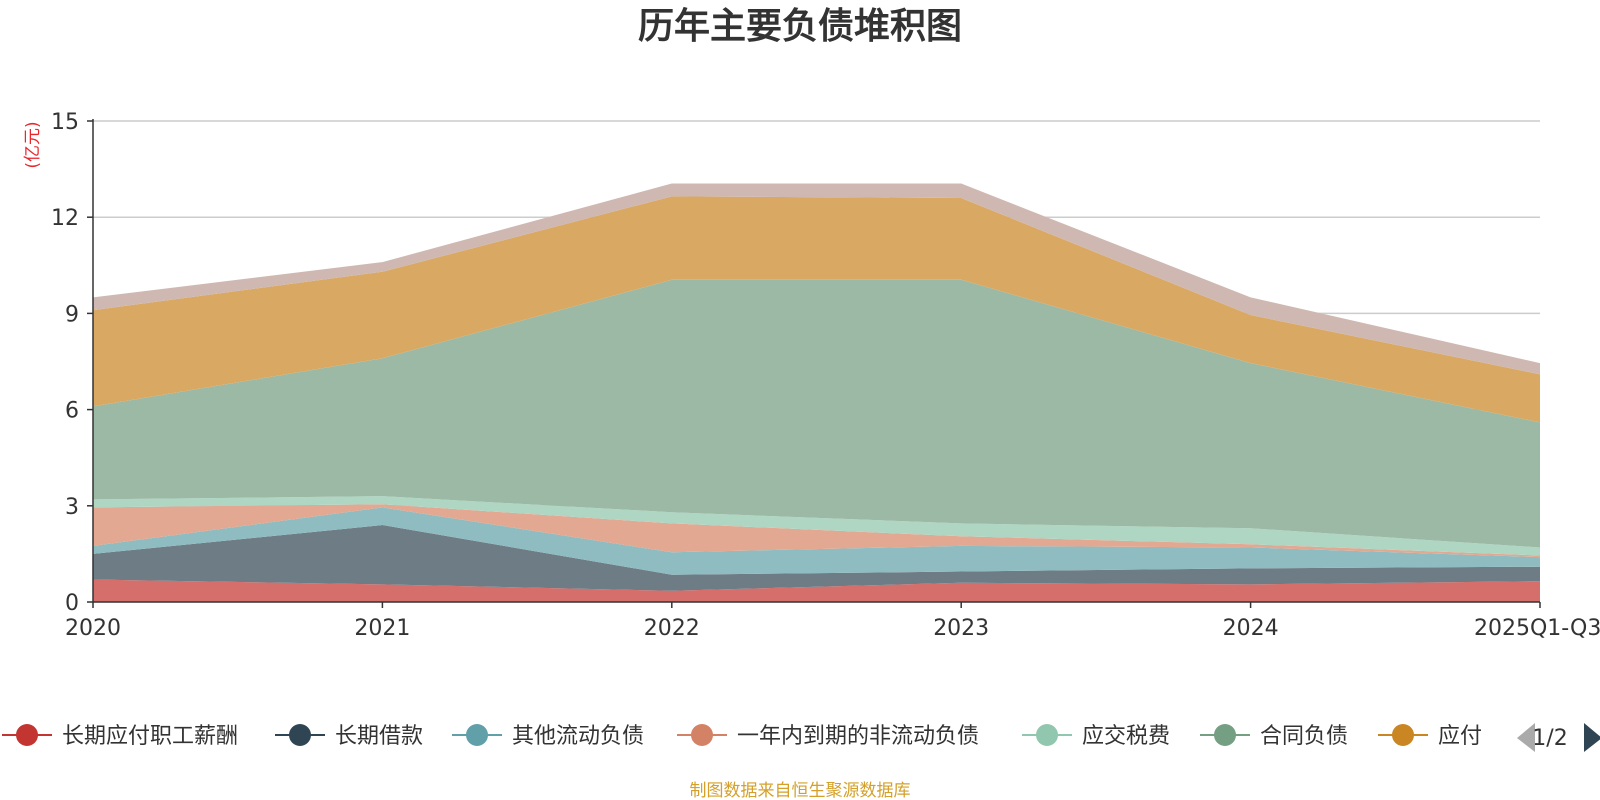 The image size is (1600, 800). I want to click on x-tick-label: 2023, so click(961, 628).